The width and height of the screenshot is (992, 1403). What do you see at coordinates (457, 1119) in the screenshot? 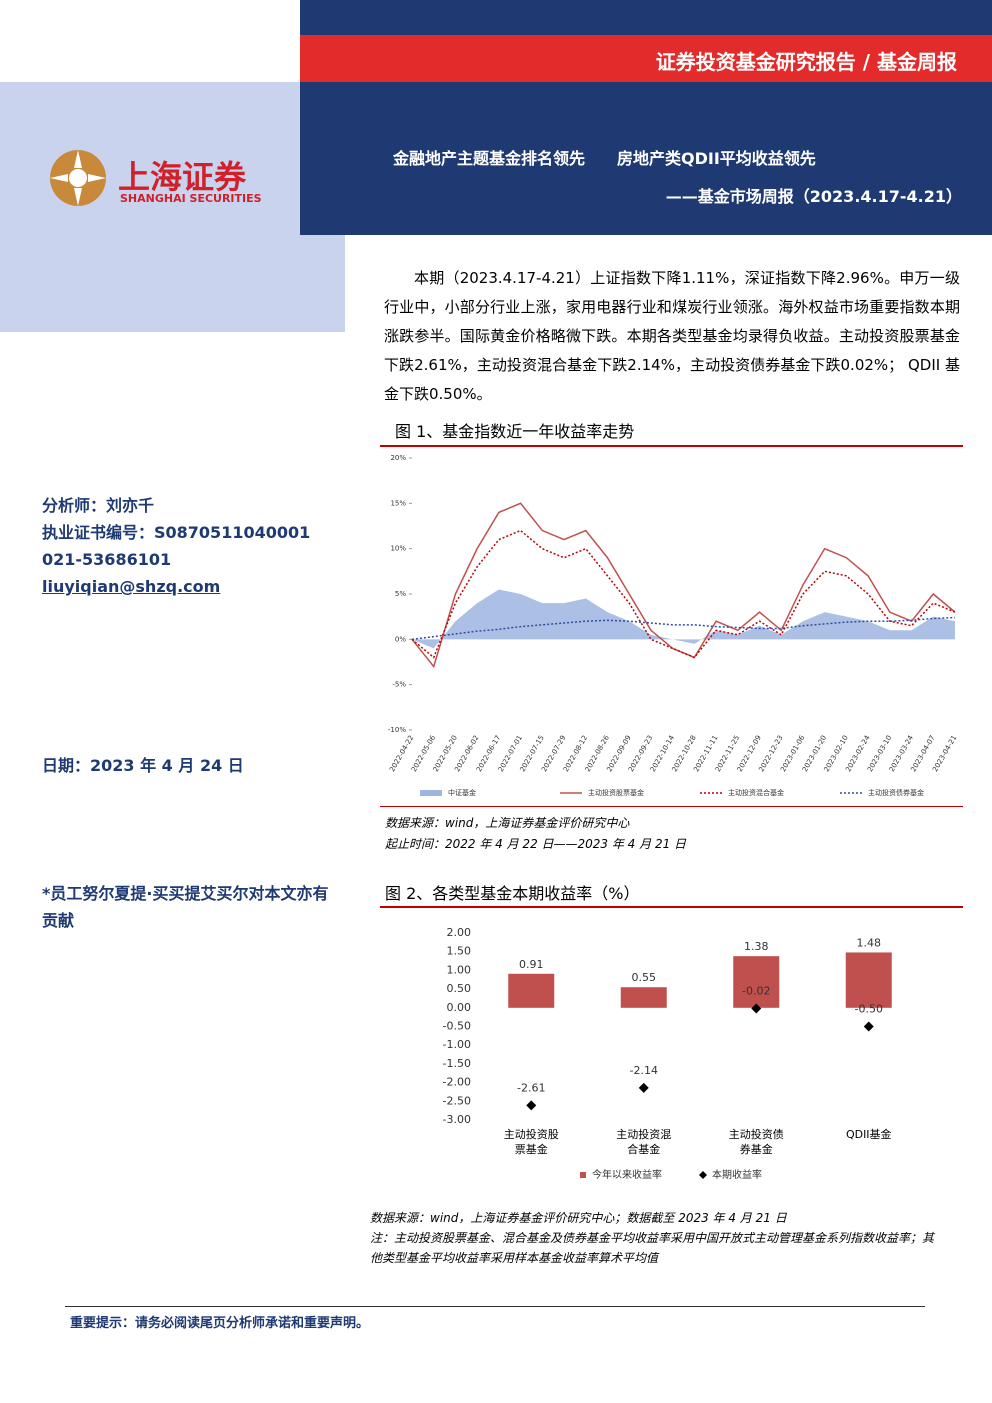
I see `y-tick-label: -3.00` at bounding box center [457, 1119].